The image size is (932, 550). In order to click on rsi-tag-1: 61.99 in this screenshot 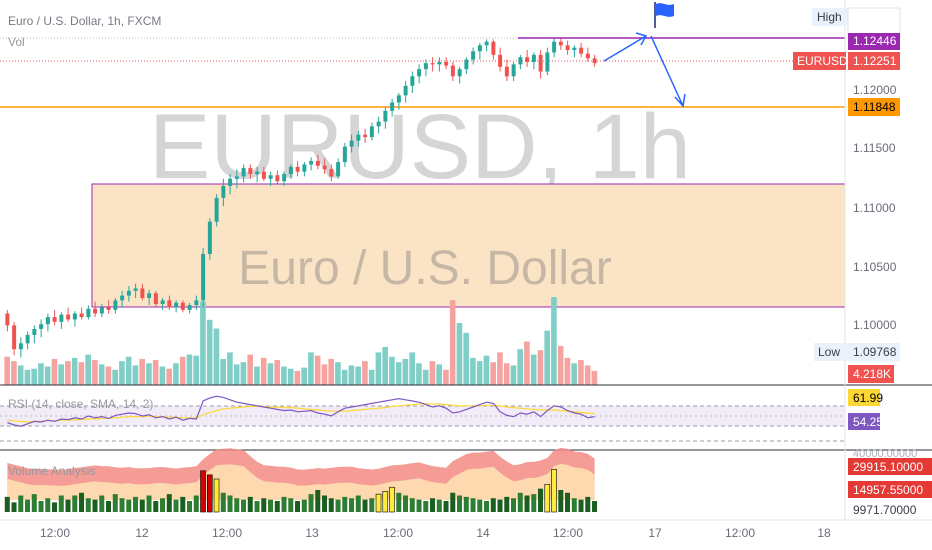, I will do `click(868, 398)`.